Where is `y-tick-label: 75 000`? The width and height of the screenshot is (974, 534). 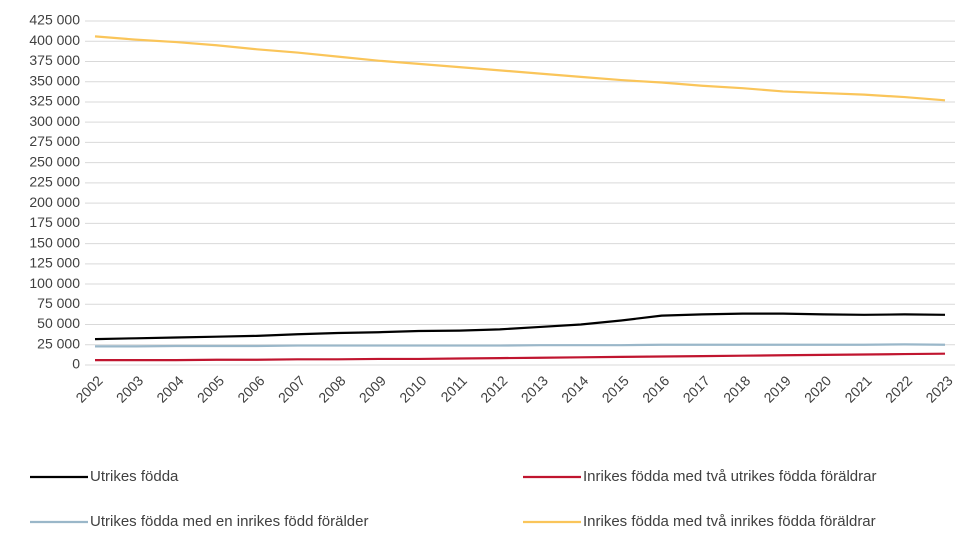 y-tick-label: 75 000 is located at coordinates (58, 303).